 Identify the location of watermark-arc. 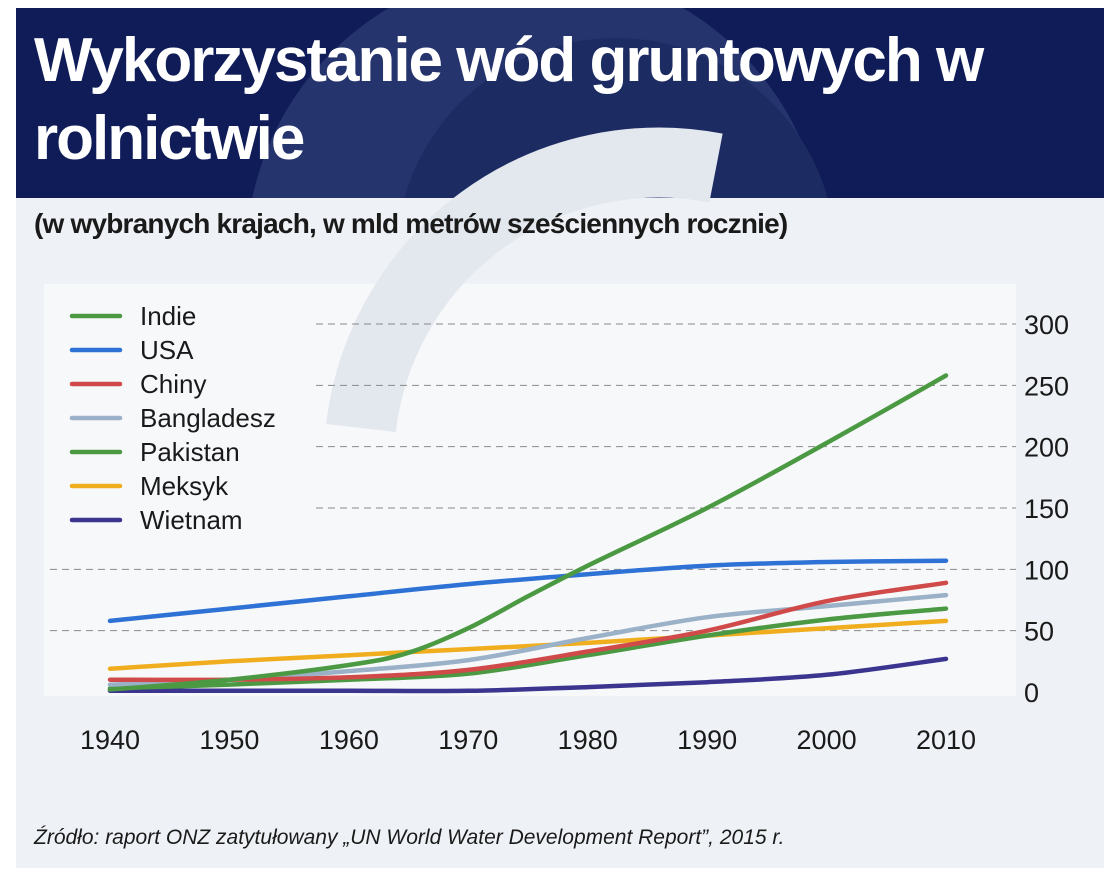
(524, 280).